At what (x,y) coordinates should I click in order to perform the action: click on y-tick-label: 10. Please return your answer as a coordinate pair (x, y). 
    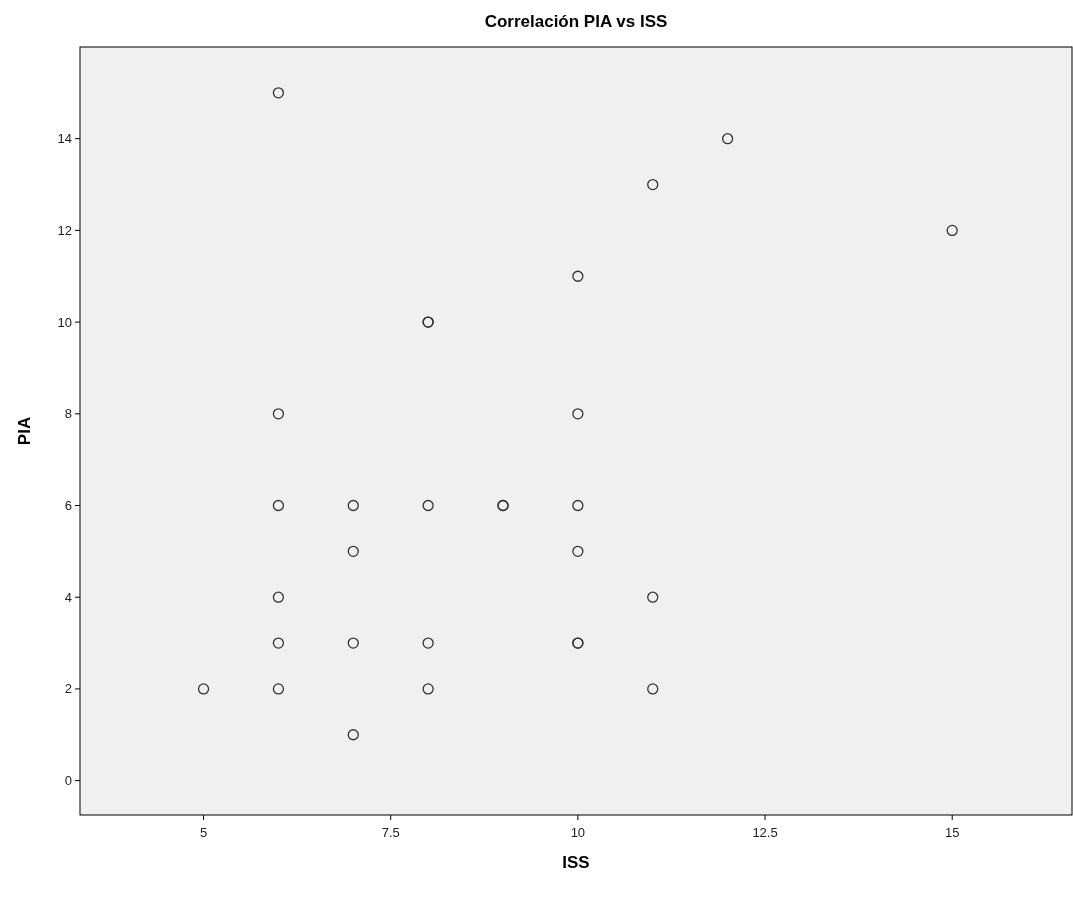
    Looking at the image, I should click on (64, 322).